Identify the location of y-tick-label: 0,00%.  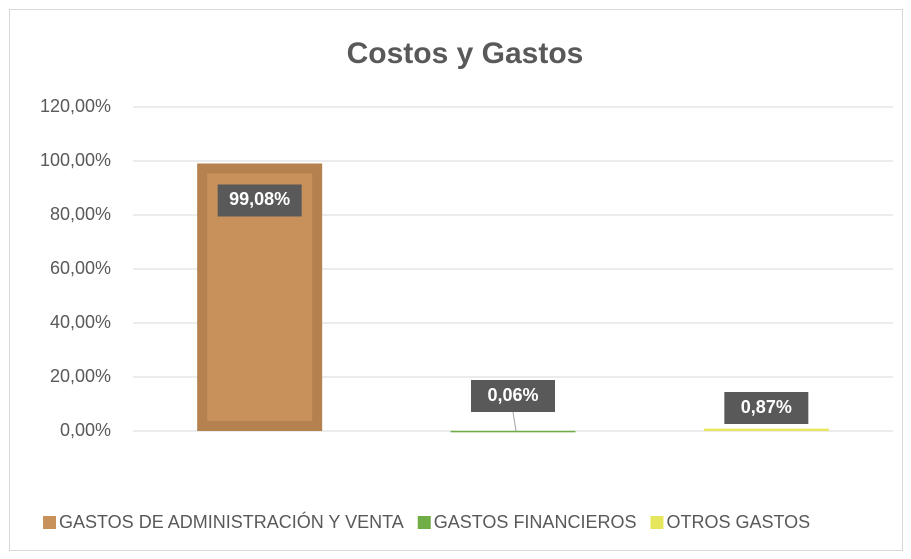
(85, 430).